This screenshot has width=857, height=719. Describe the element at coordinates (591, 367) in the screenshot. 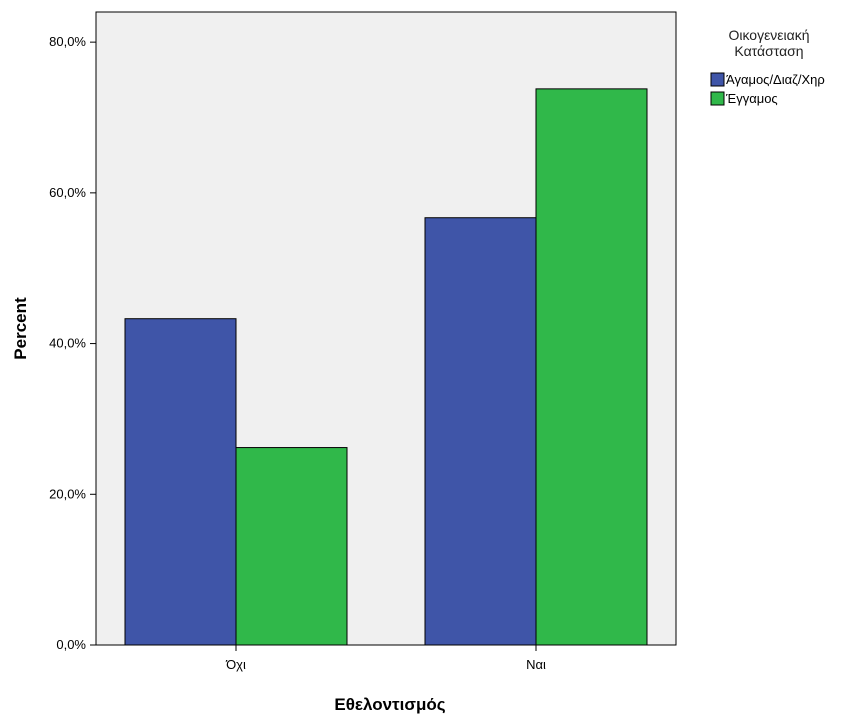

I see `bar-Ναι-Έγγαμος` at that location.